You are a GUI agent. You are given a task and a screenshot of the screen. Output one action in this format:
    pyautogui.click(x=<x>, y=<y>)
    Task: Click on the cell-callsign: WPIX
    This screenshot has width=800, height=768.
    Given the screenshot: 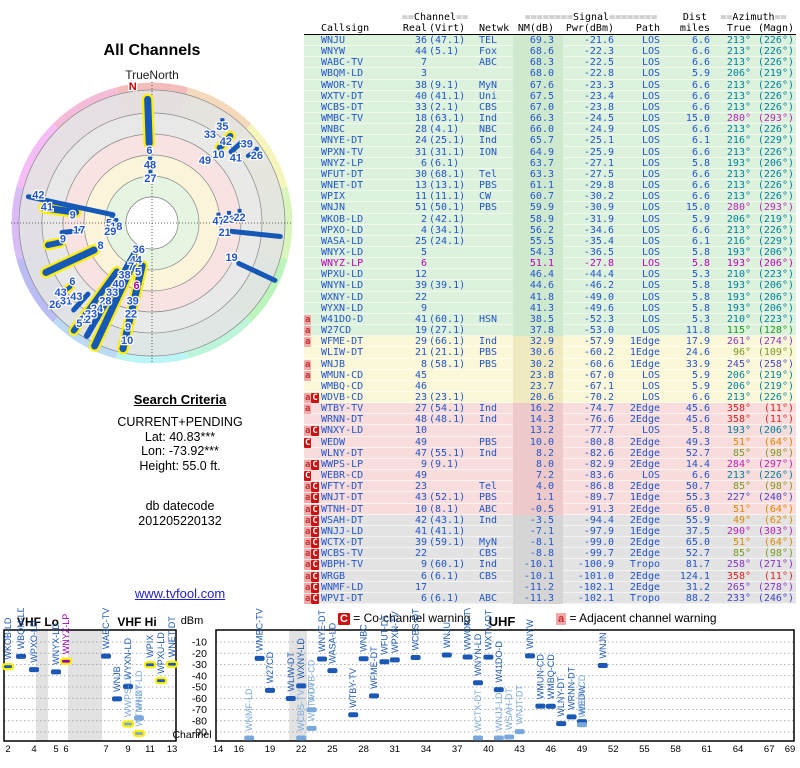 What is the action you would take?
    pyautogui.click(x=333, y=197)
    